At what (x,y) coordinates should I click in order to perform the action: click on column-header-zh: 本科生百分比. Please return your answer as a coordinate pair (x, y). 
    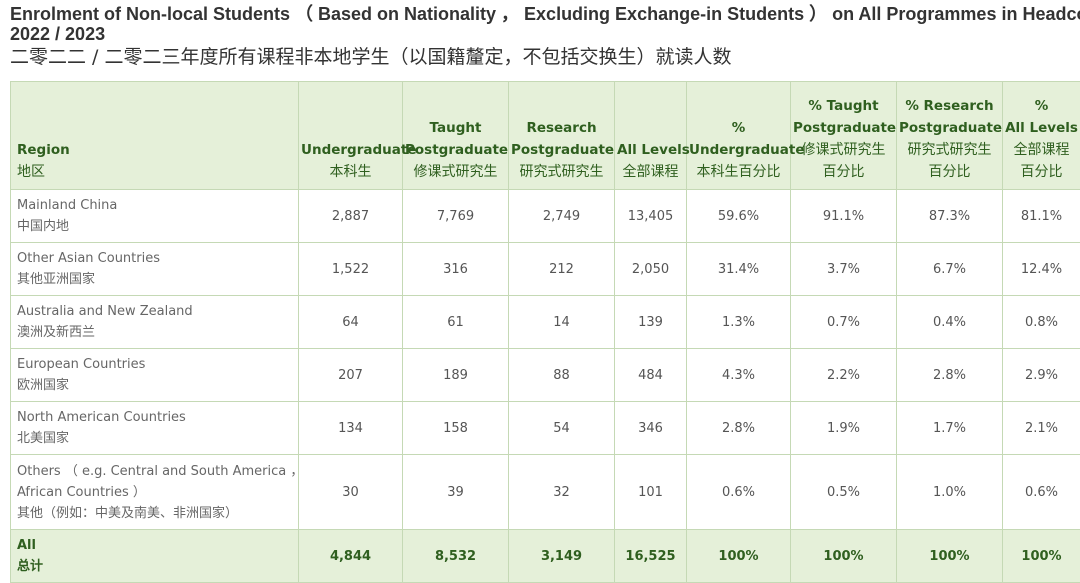
    Looking at the image, I should click on (738, 172).